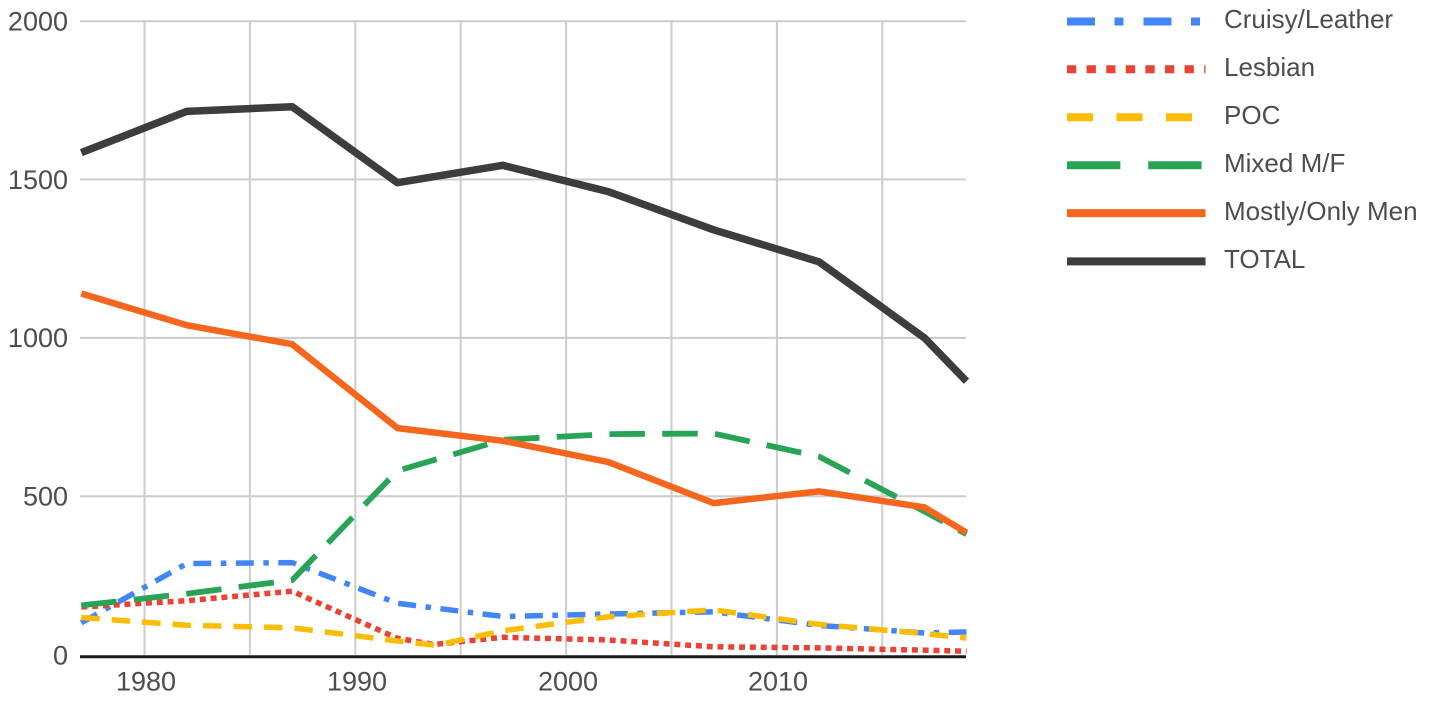 This screenshot has height=702, width=1432. I want to click on svg-text: POC, so click(1252, 115).